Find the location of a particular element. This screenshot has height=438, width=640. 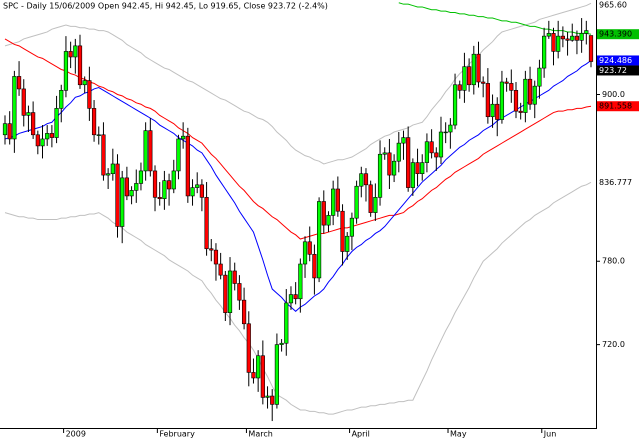

value-tag-label: 924.486 is located at coordinates (615, 60).